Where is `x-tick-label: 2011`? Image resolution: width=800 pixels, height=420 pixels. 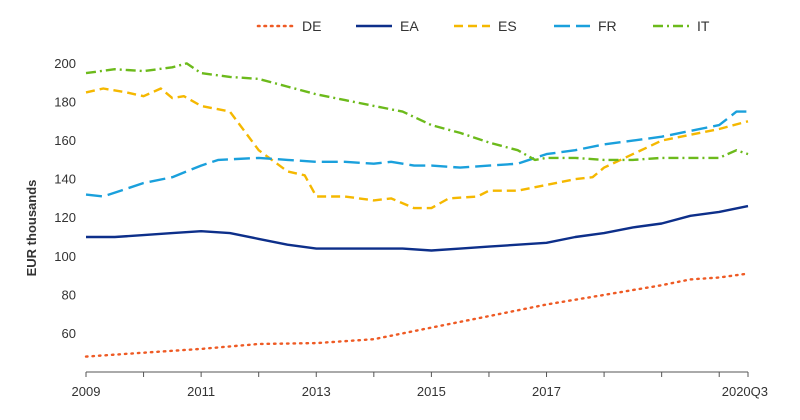
x-tick-label: 2011 is located at coordinates (201, 391).